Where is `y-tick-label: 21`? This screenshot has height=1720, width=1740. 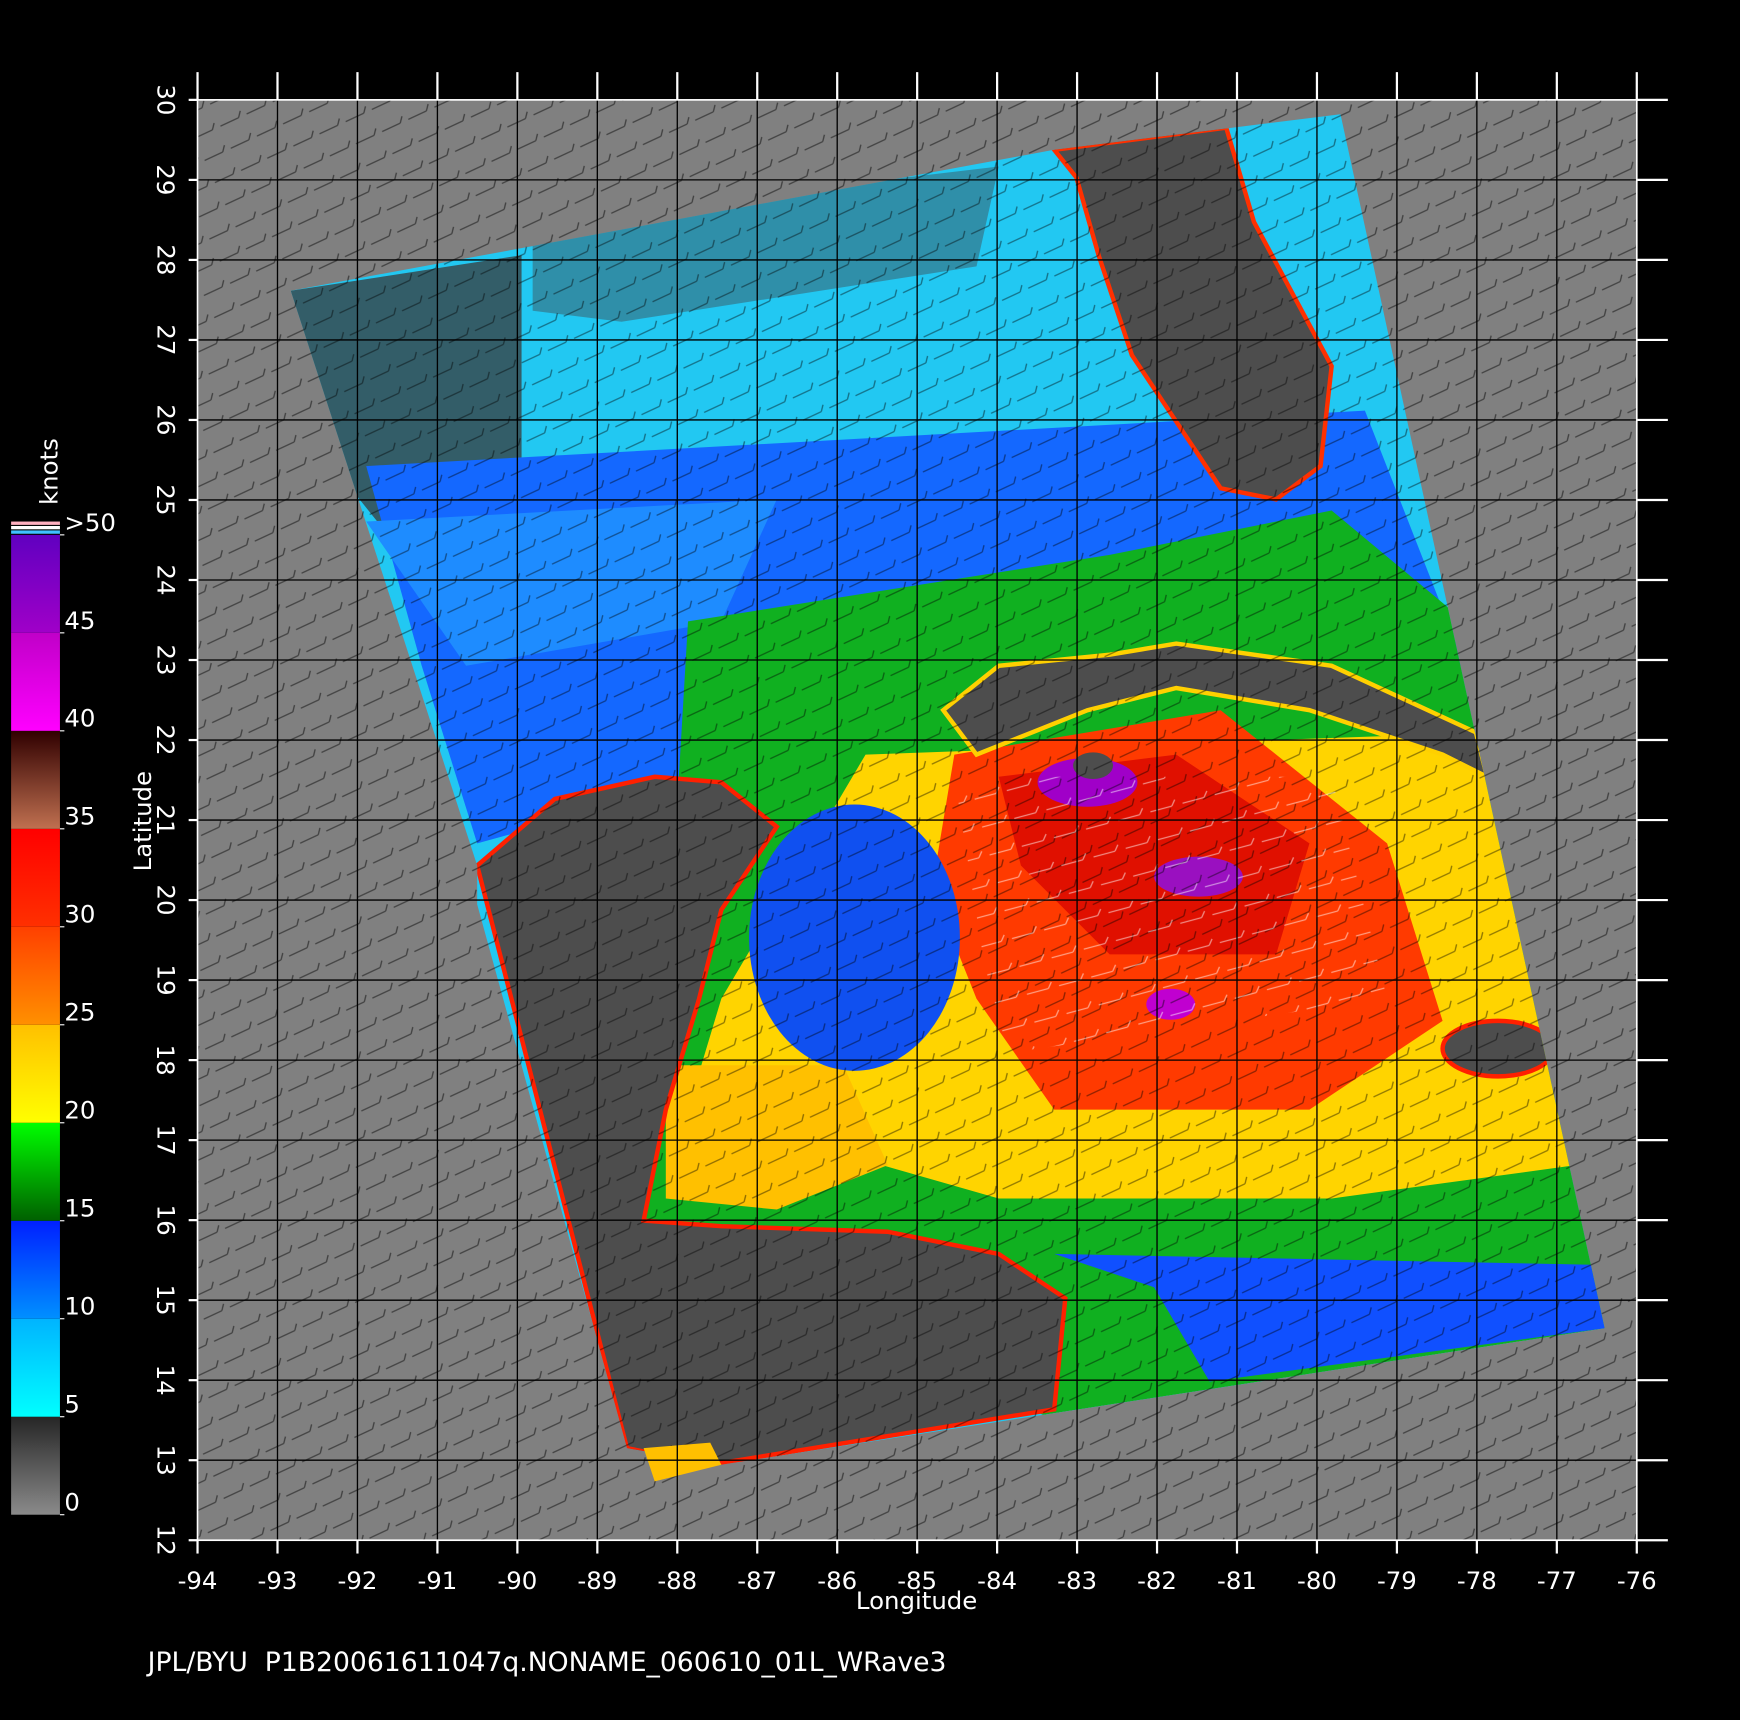
y-tick-label: 21 is located at coordinates (165, 820).